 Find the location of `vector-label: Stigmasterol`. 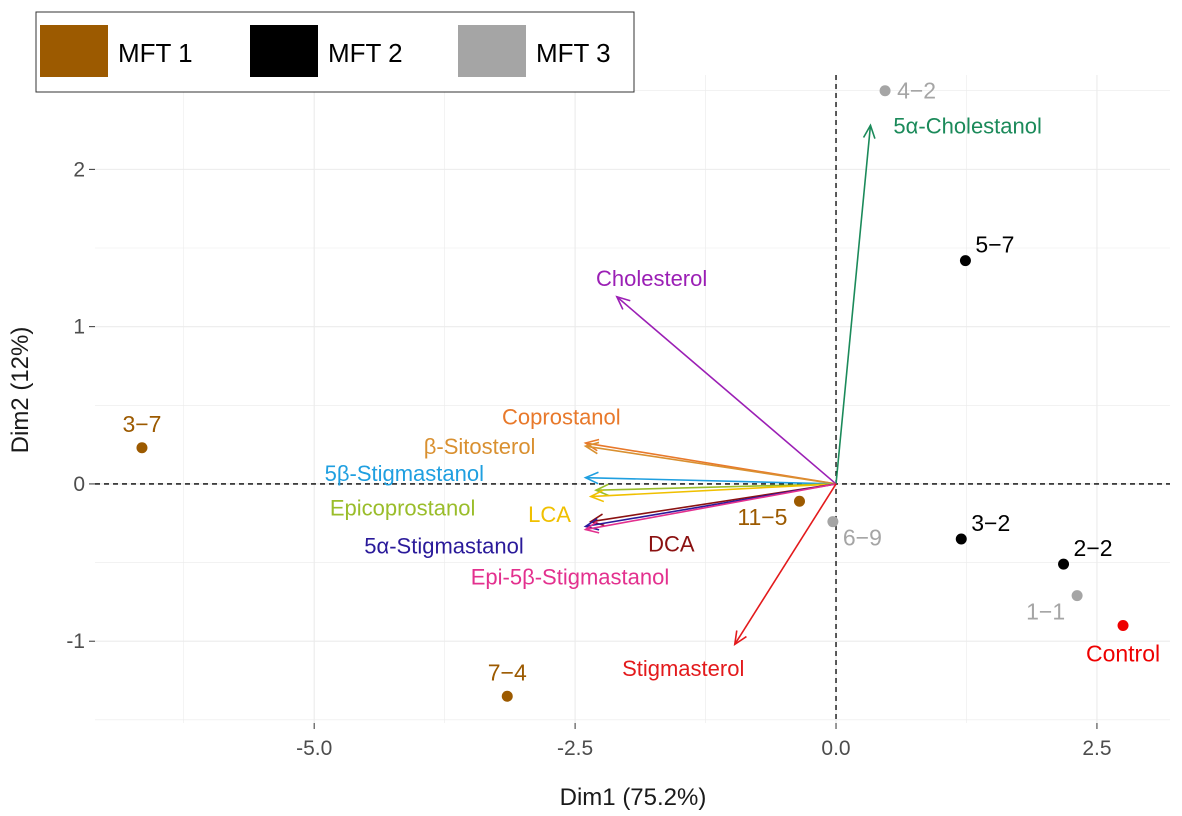

vector-label: Stigmasterol is located at coordinates (683, 668).